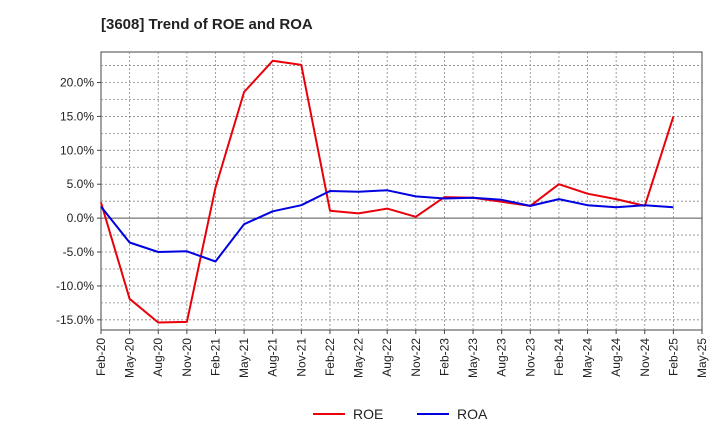 Image resolution: width=720 pixels, height=440 pixels. I want to click on x-tick-label: Nov-21, so click(301, 357).